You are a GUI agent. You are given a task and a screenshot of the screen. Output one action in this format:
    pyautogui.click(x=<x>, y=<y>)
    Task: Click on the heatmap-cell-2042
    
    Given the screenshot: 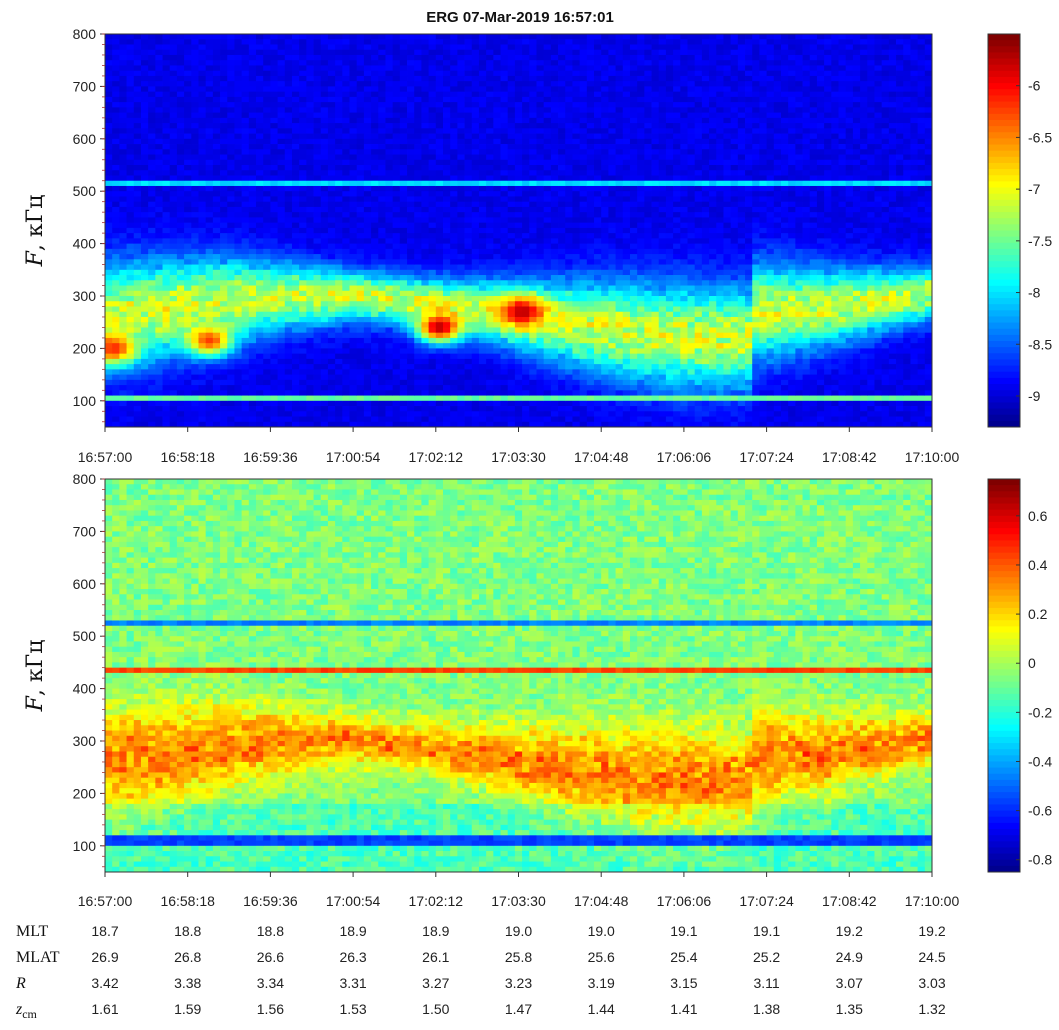 What is the action you would take?
    pyautogui.click(x=303, y=126)
    